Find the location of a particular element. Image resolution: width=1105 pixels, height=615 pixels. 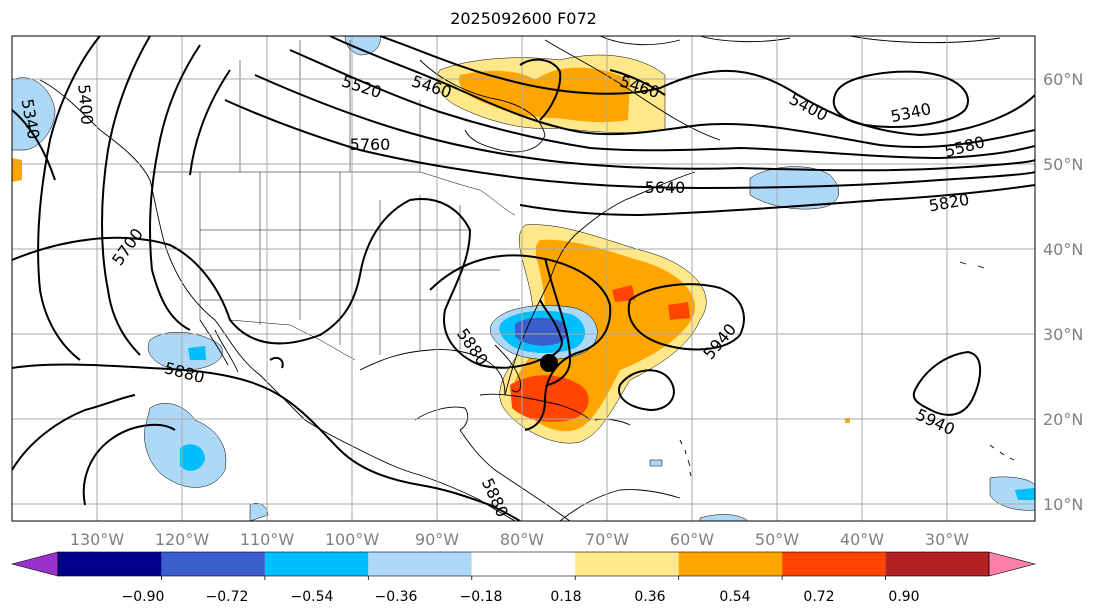

warm-anomaly-bahamas is located at coordinates (549, 398).